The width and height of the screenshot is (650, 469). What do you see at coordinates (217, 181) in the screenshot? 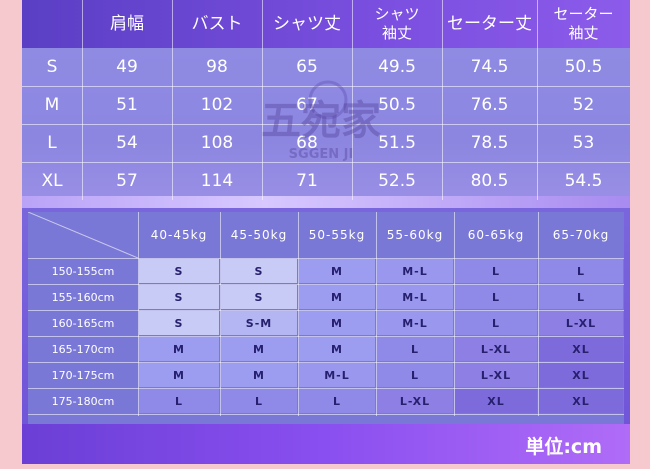
I see `measurement-cell: 114` at bounding box center [217, 181].